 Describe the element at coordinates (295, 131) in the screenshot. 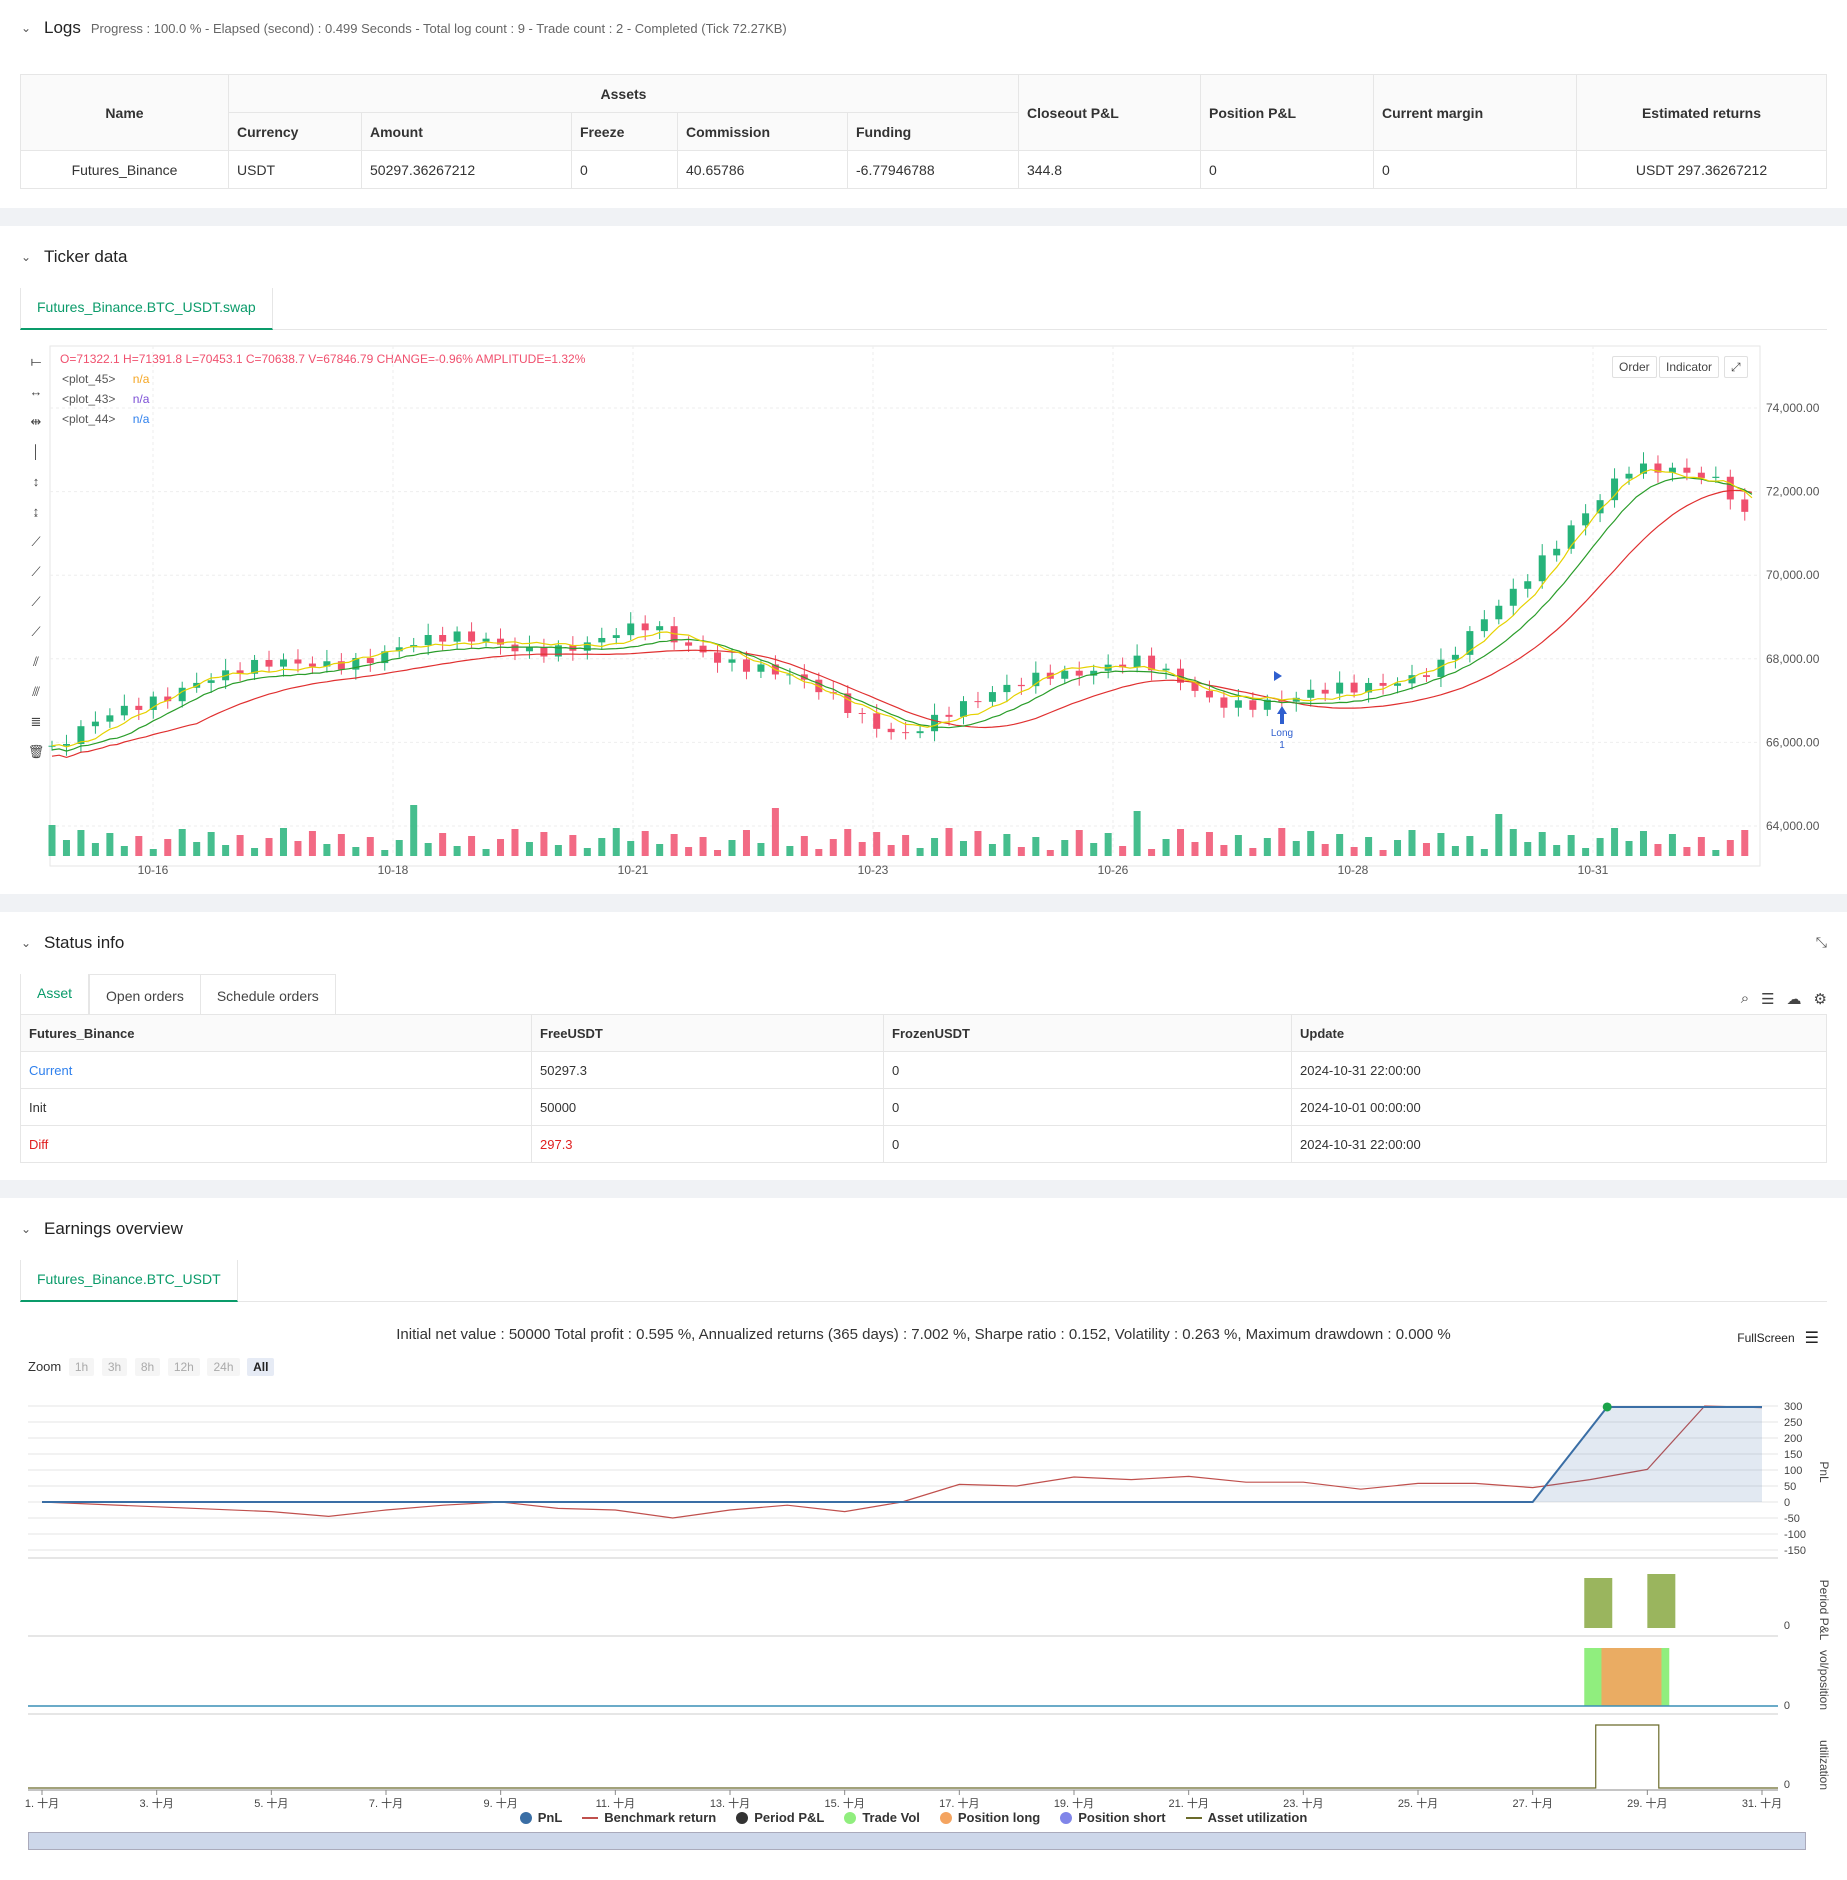

I see `currency-header: Currency` at that location.